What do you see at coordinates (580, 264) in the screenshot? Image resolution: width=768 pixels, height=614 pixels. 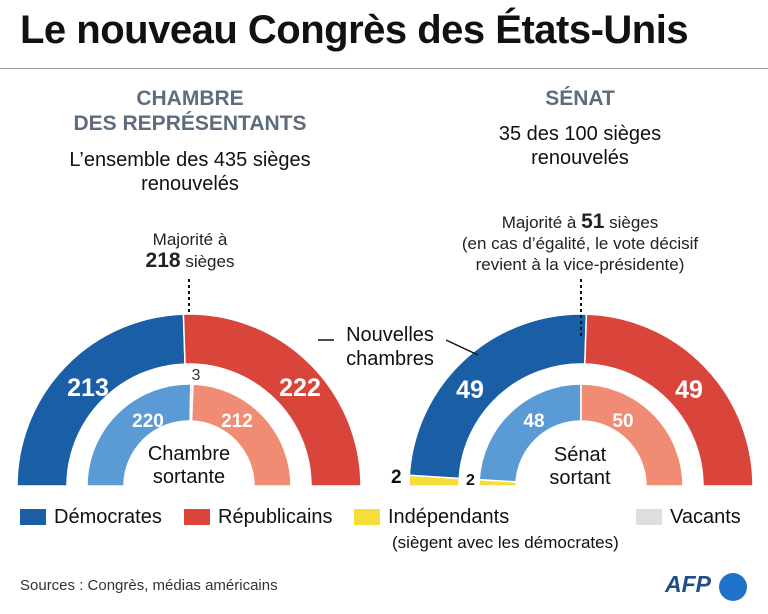 I see `senate-majority-line3: revient à la vice-présidente)` at bounding box center [580, 264].